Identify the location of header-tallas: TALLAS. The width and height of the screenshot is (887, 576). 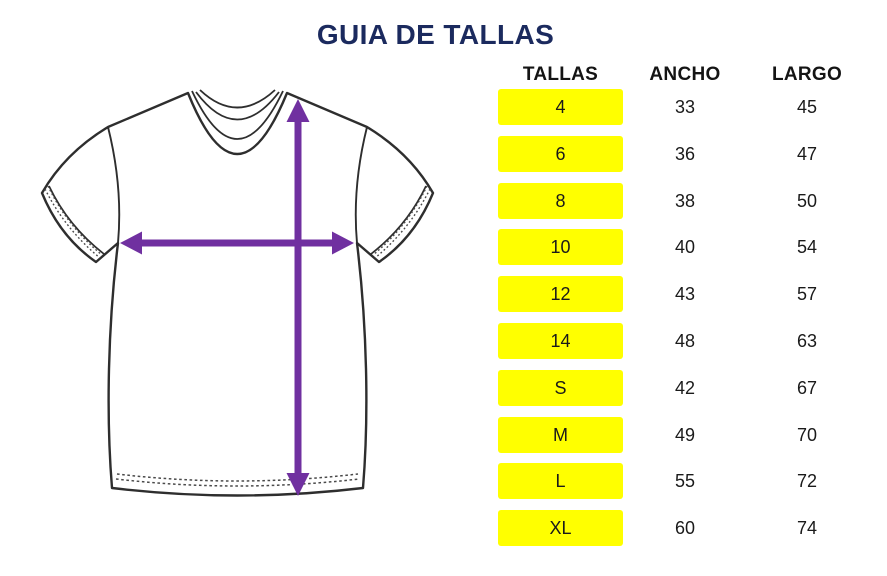
(560, 74).